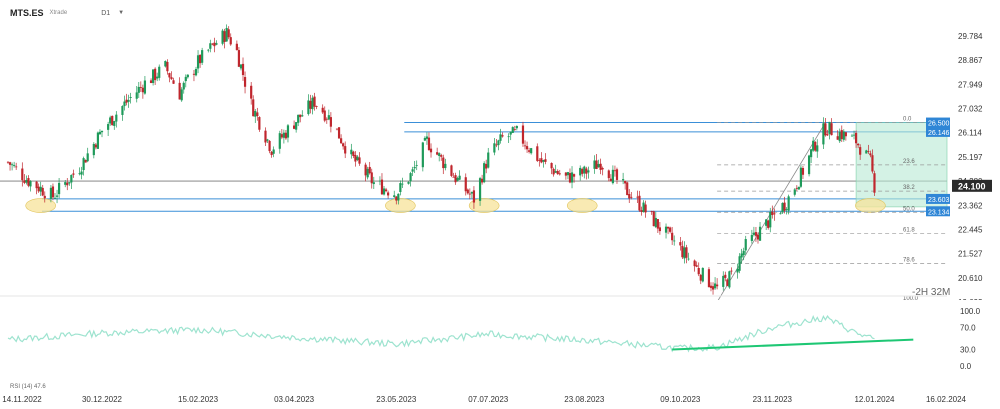  What do you see at coordinates (793, 344) in the screenshot?
I see `rsi-trendline` at bounding box center [793, 344].